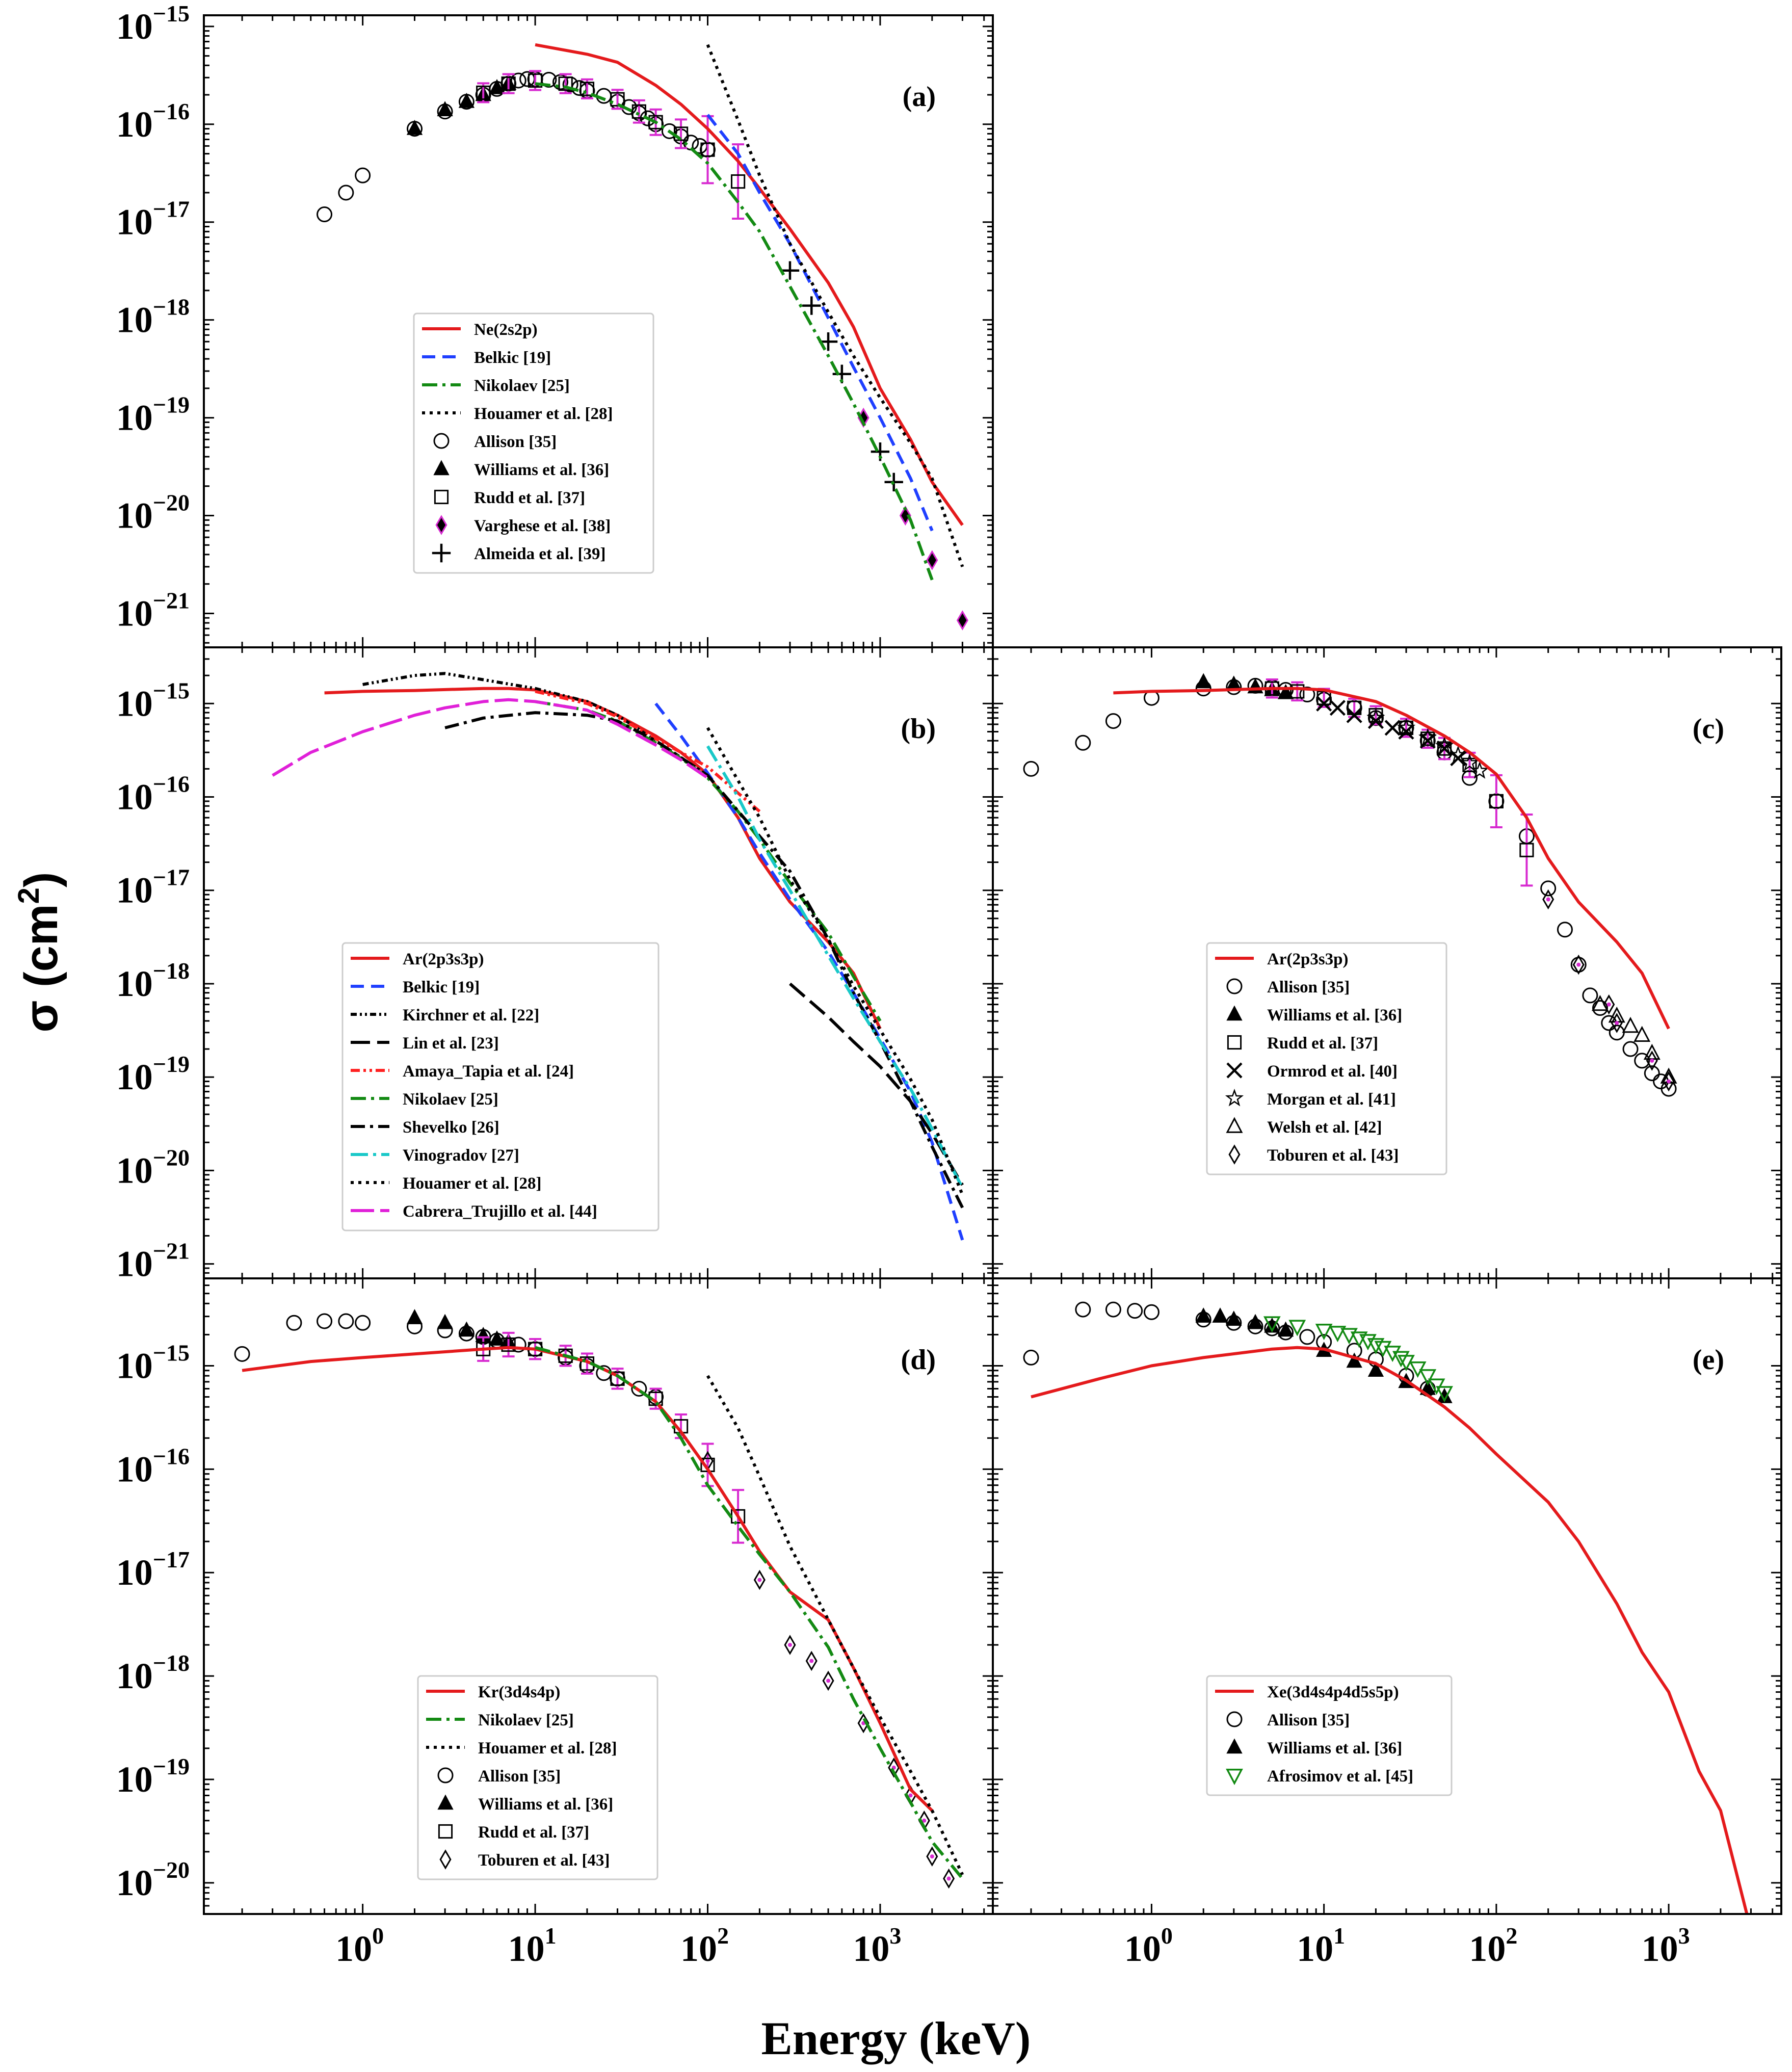  What do you see at coordinates (1511, 1936) in the screenshot?
I see `x-tick-exponent: 2` at bounding box center [1511, 1936].